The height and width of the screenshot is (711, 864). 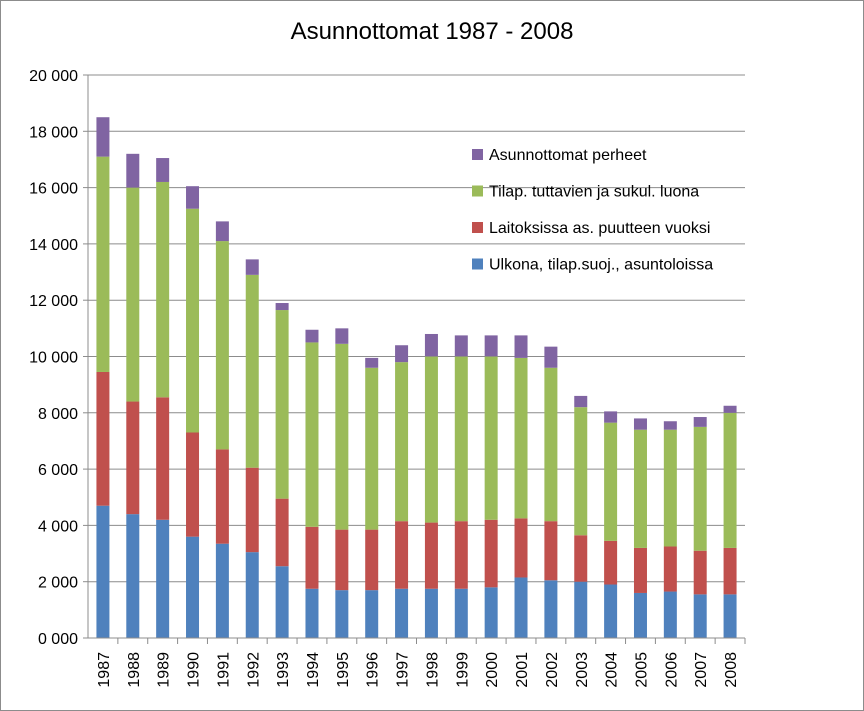 I want to click on x-tick-label: 2001, so click(x=522, y=670).